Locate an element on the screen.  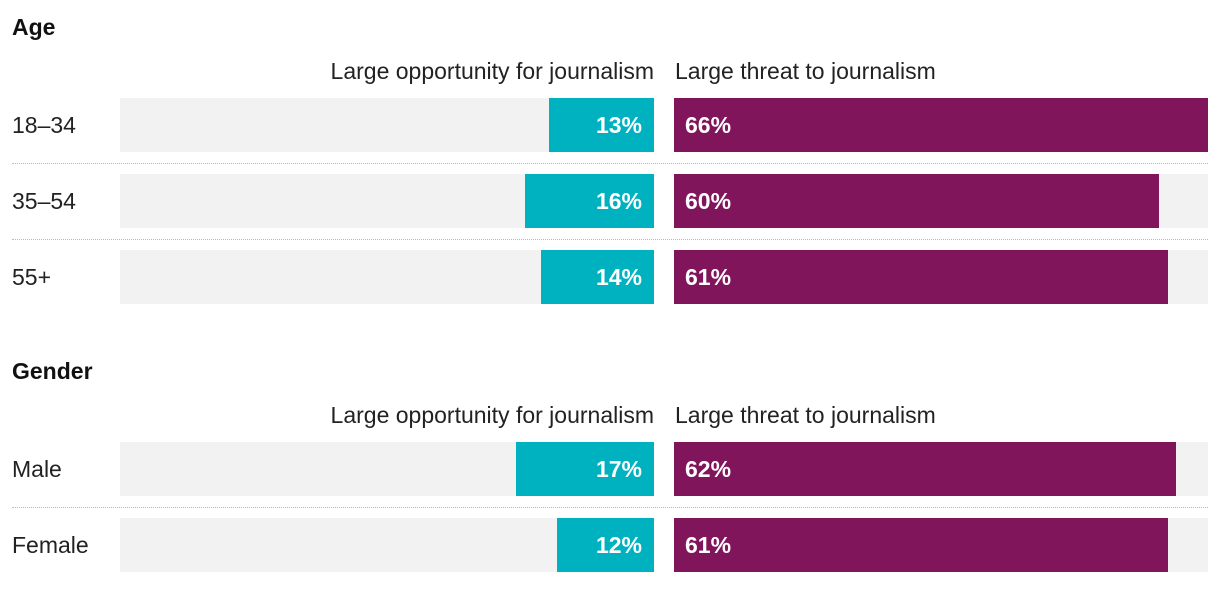
opportunity-bar: 12% is located at coordinates (605, 545).